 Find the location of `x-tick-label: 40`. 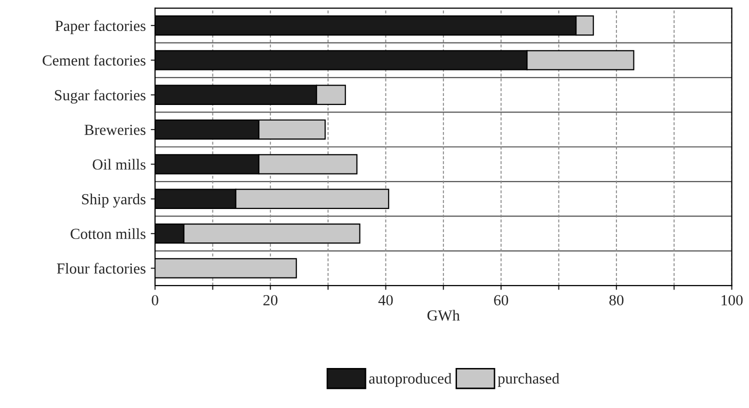

x-tick-label: 40 is located at coordinates (385, 300).